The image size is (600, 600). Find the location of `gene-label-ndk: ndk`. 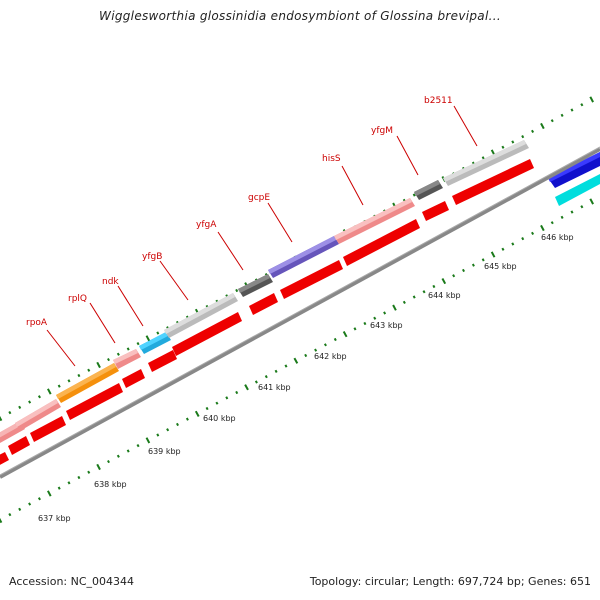

gene-label-ndk: ndk is located at coordinates (110, 282).